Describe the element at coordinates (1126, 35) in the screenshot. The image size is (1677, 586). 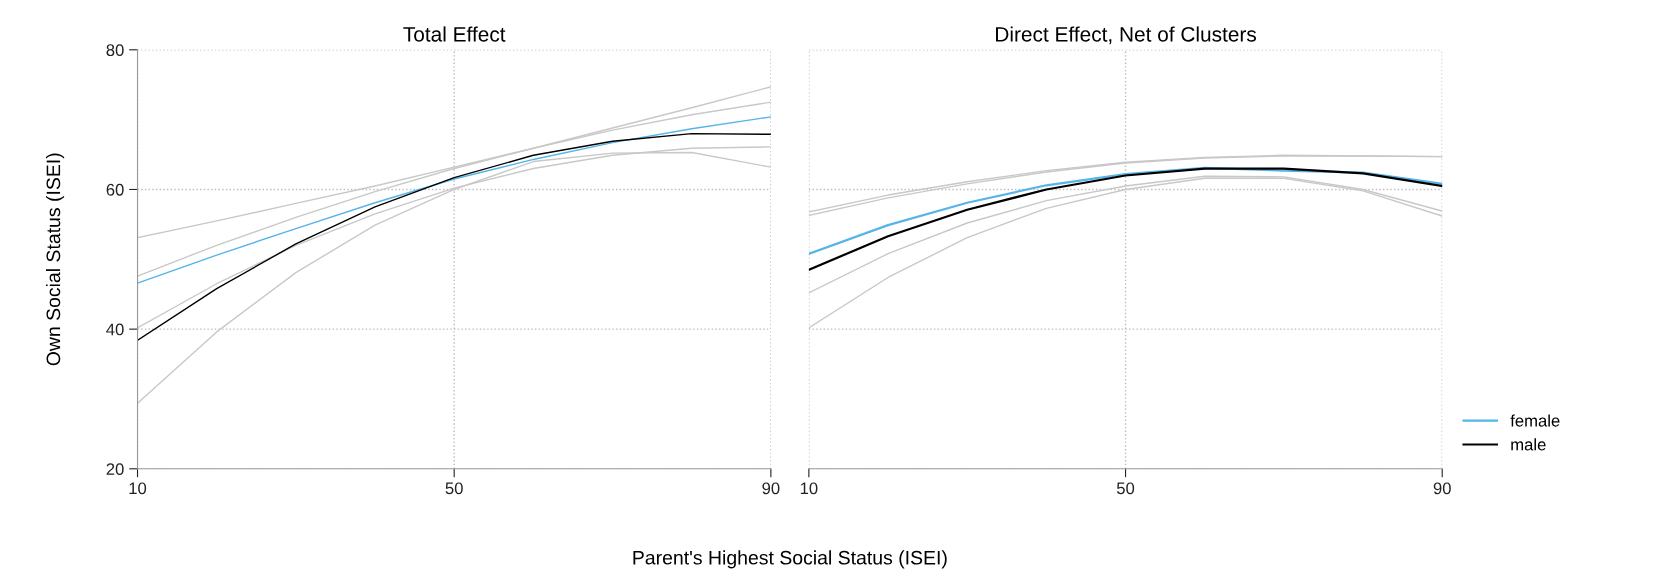
I see `chart-title: Direct Effect, Net of Clusters` at that location.